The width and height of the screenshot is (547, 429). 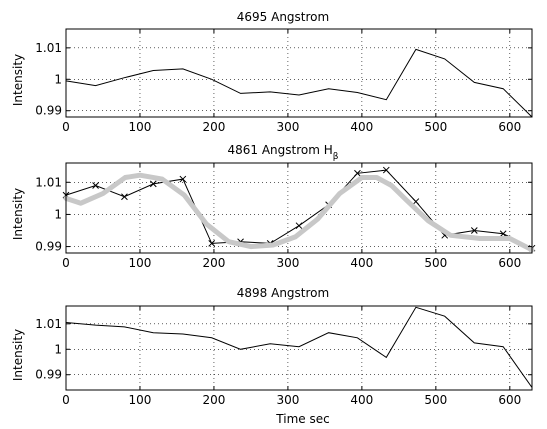 I want to click on panel-title-main: 4898 Angstrom, so click(x=283, y=293).